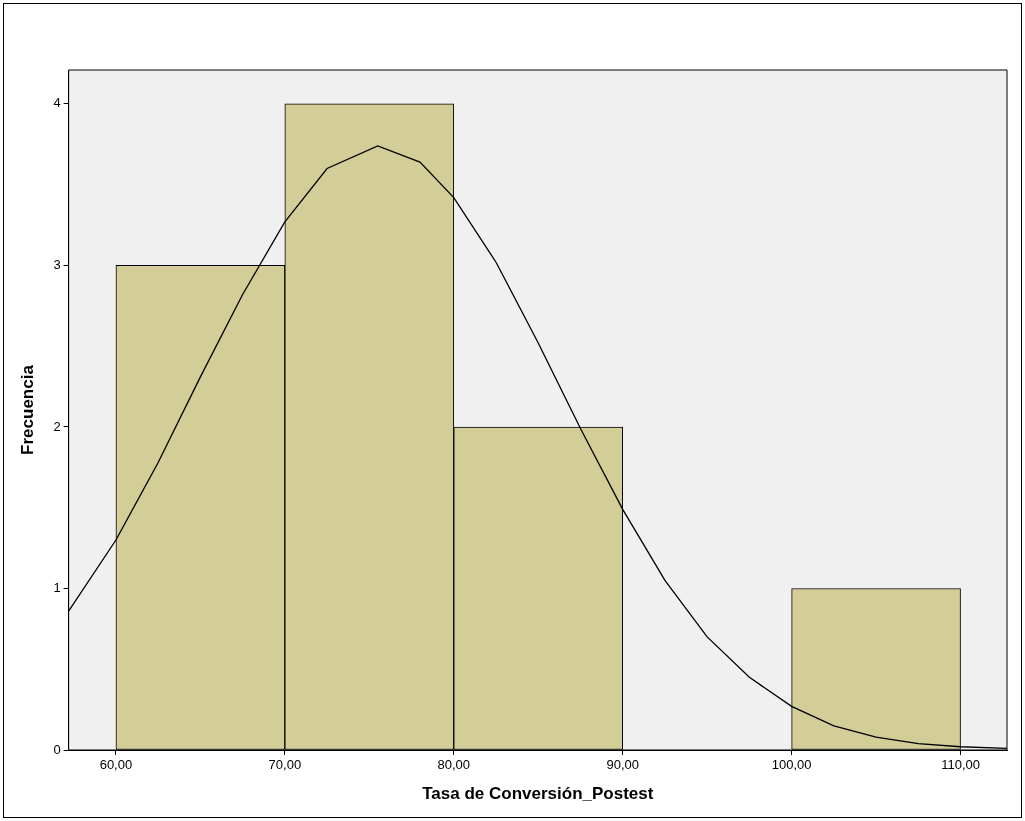 The height and width of the screenshot is (821, 1025). I want to click on x-axis-title: Tasa de Conversión_Postest, so click(538, 794).